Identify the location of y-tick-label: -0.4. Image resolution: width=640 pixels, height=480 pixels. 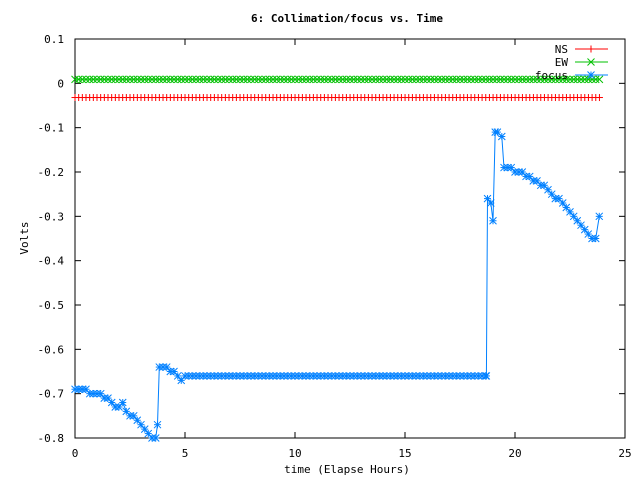
(51, 261).